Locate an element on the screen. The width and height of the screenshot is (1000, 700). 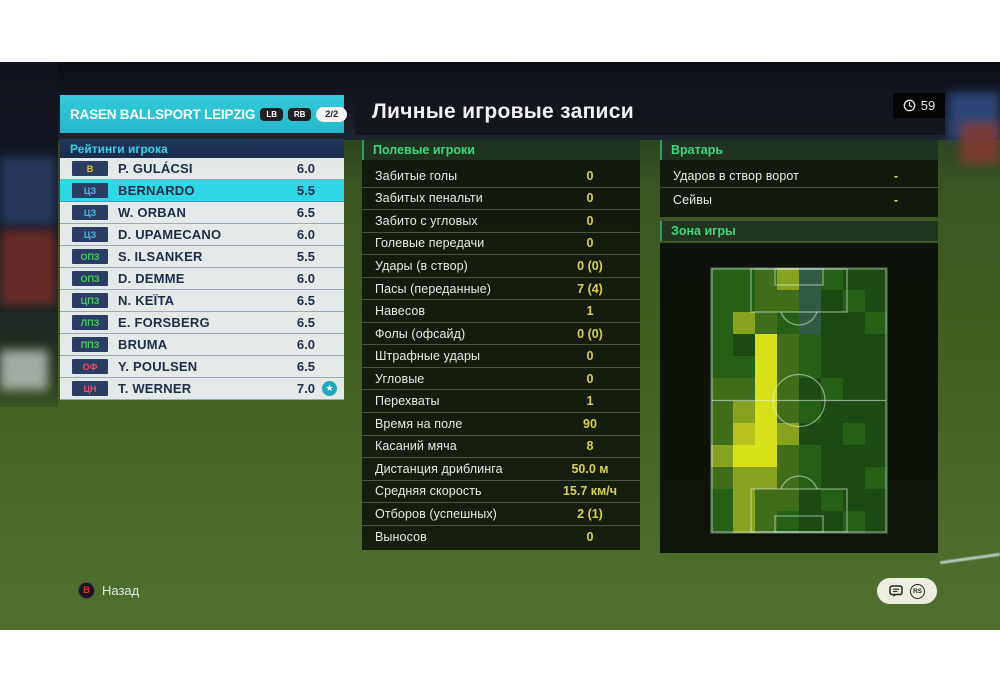
stat-label: Выносов is located at coordinates (401, 537).